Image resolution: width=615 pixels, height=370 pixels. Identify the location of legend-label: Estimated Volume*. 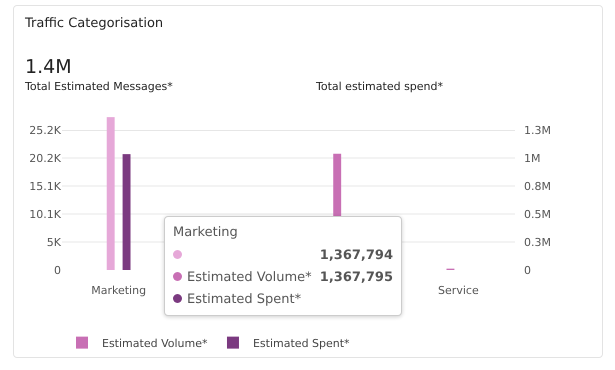
(155, 343).